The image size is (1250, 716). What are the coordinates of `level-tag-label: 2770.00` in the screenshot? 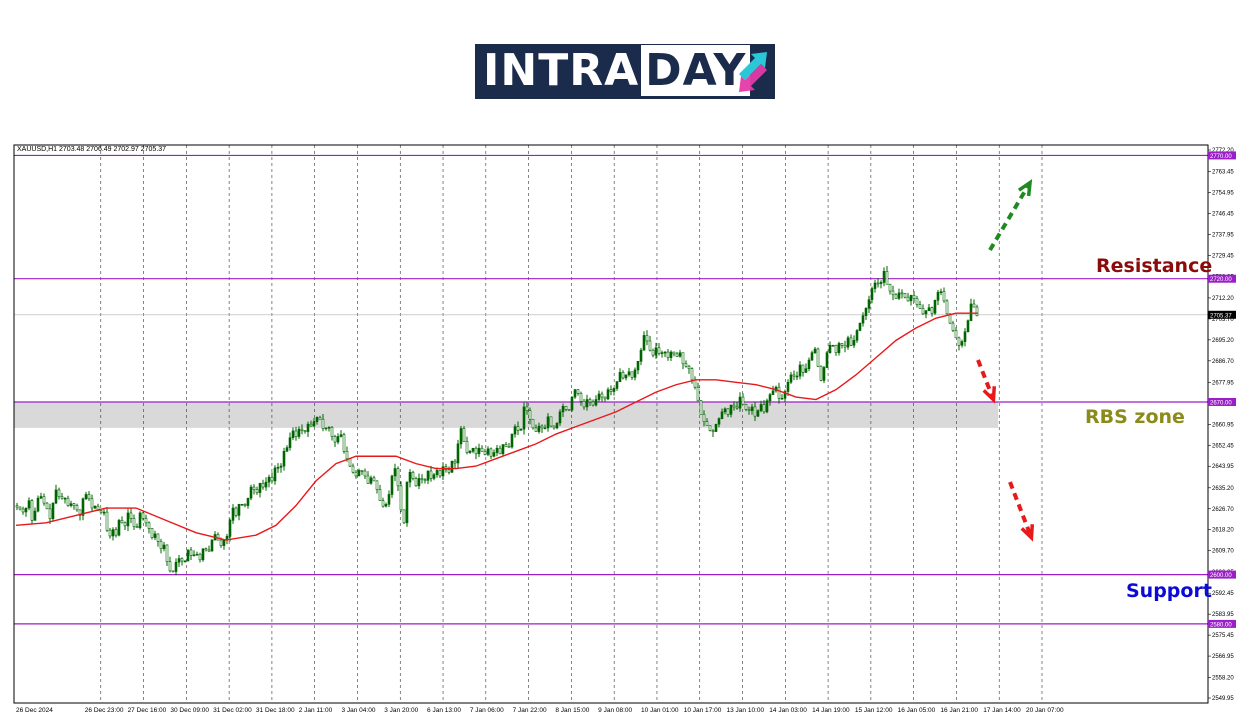 It's located at (1221, 157).